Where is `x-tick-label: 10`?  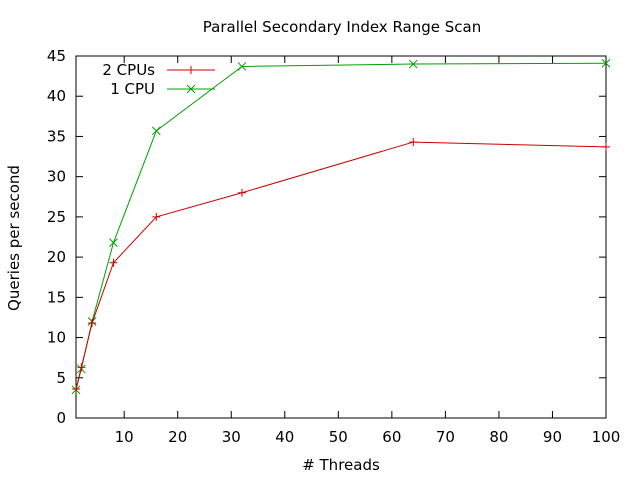 x-tick-label: 10 is located at coordinates (124, 437).